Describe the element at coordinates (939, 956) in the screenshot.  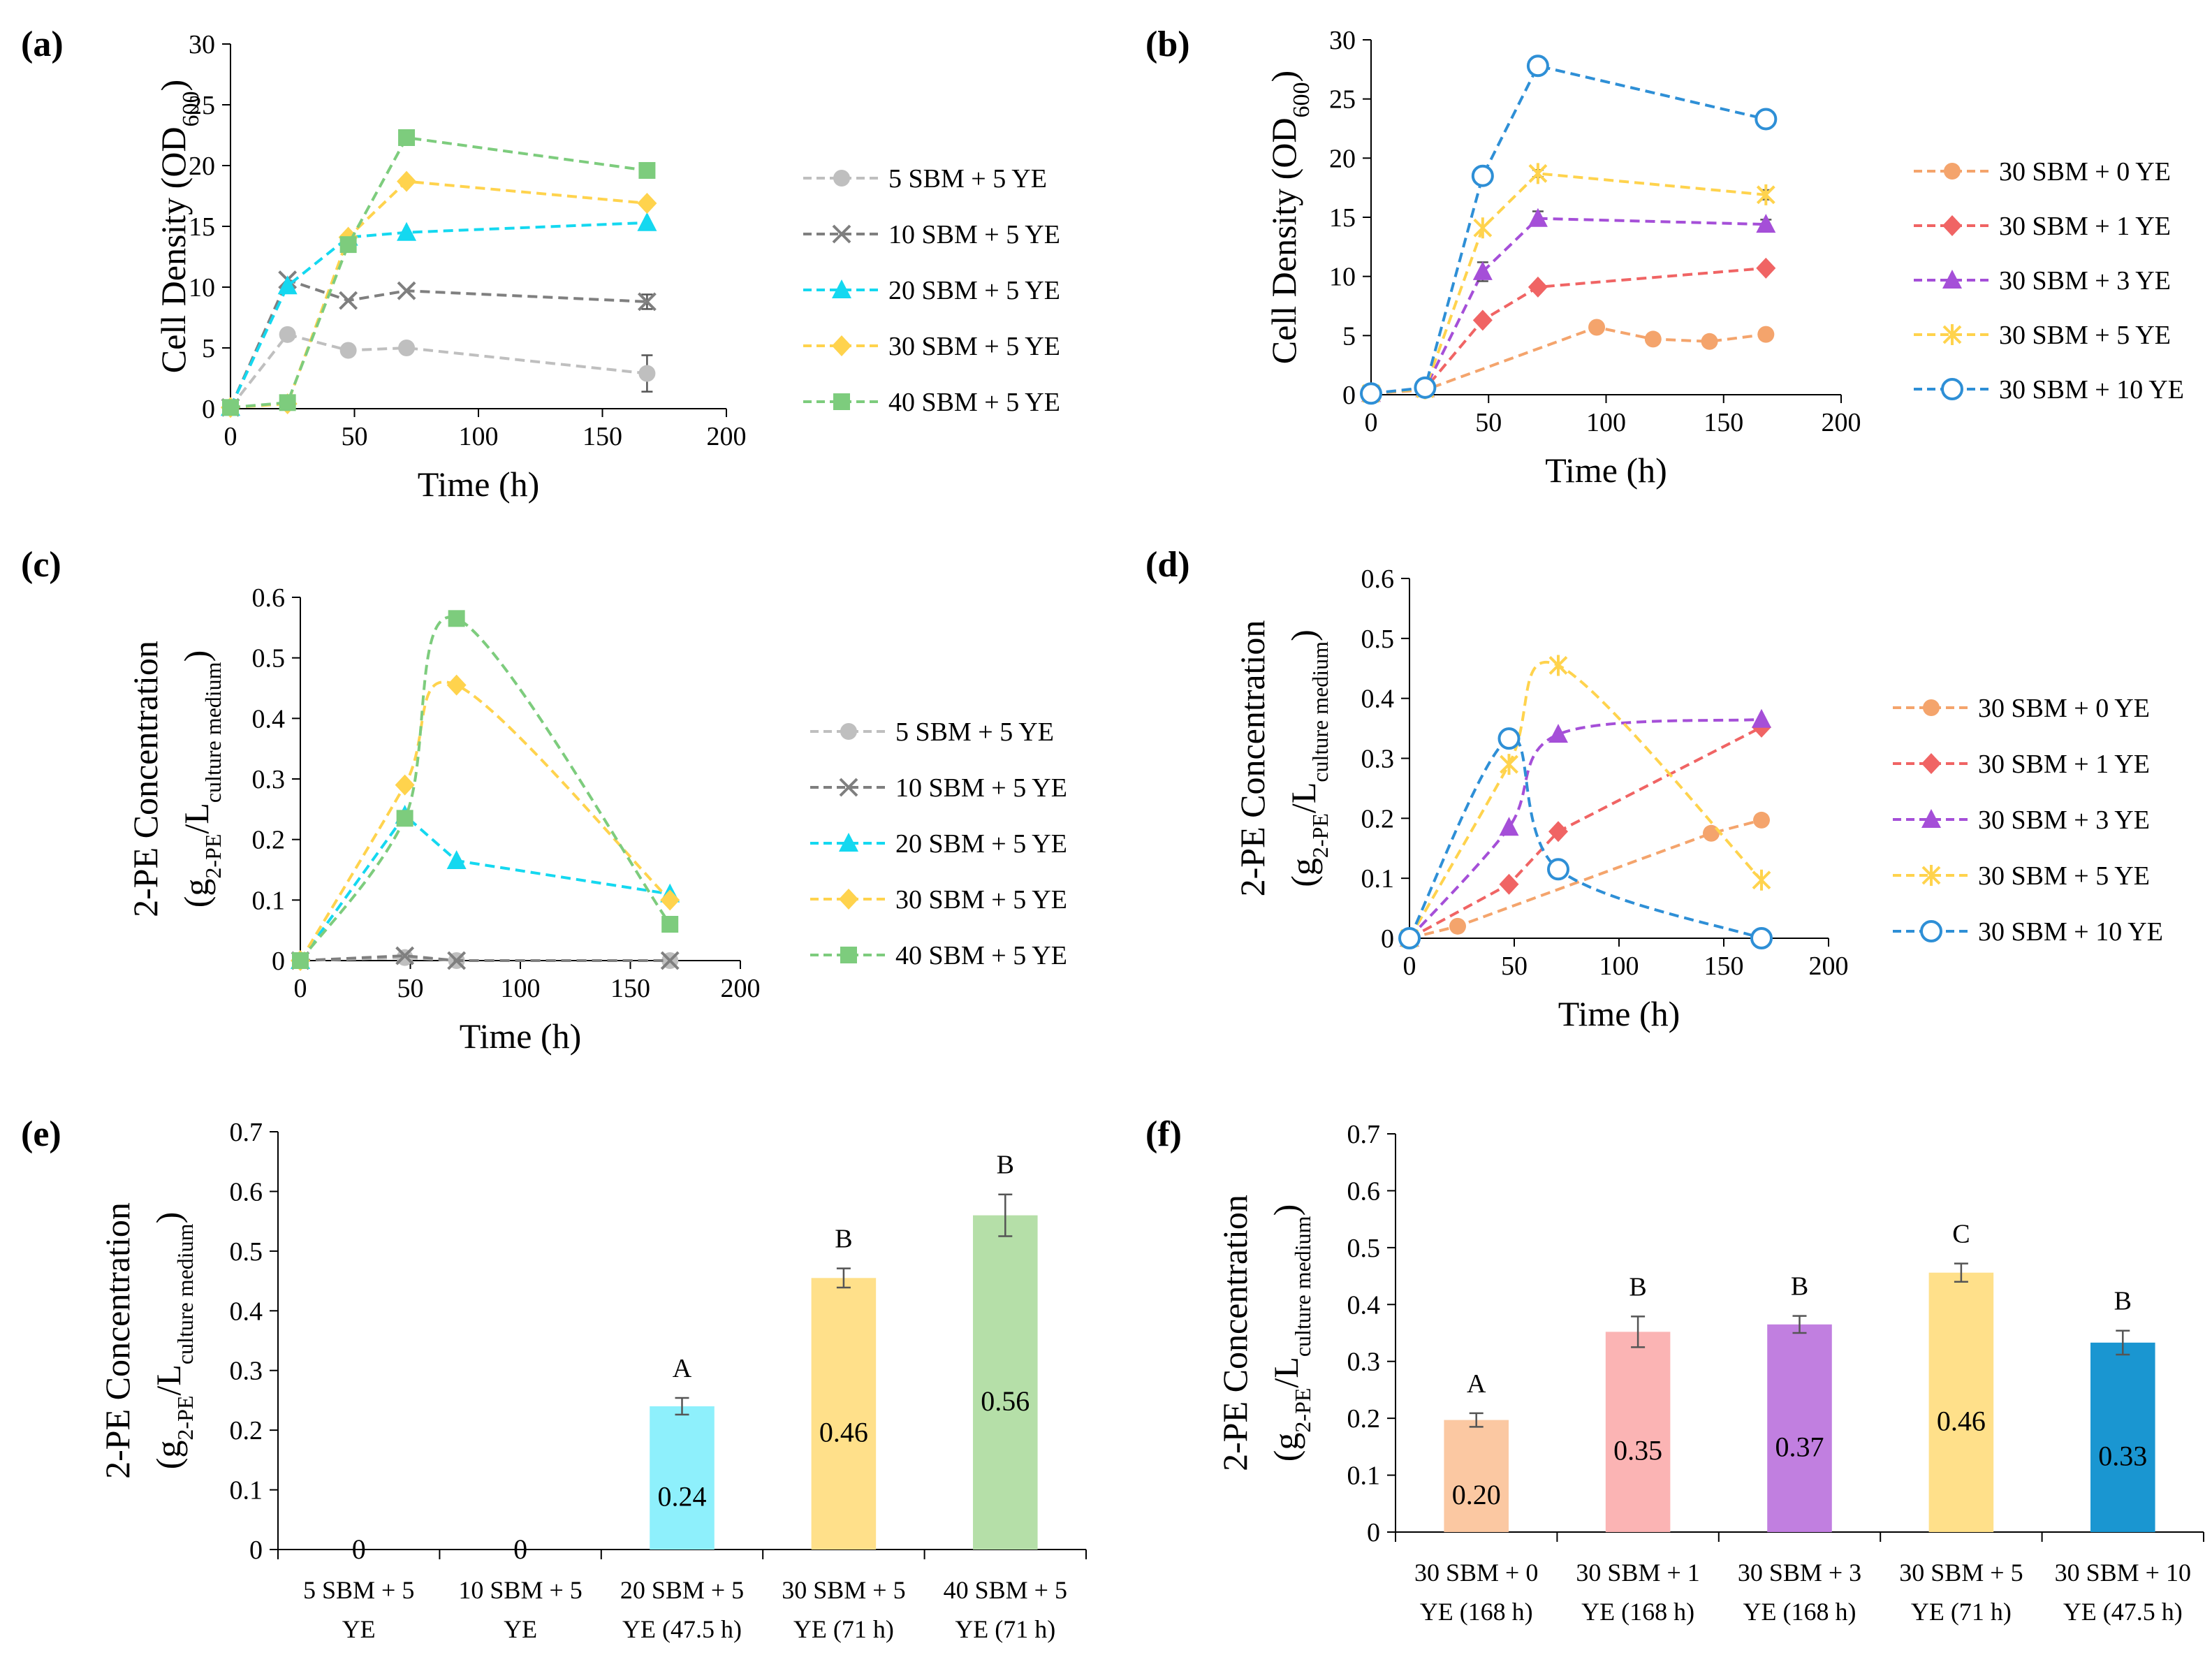
I see `legend-entry: 40 SBM + 5 YE` at that location.